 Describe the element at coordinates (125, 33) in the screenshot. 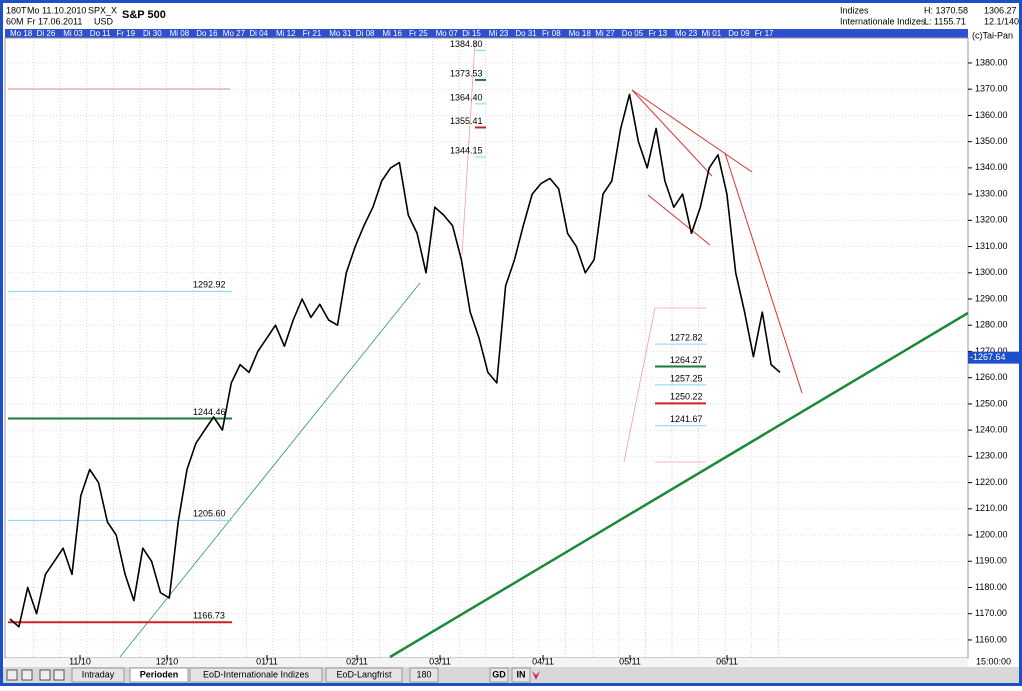

I see `date-label: Fr 19` at that location.